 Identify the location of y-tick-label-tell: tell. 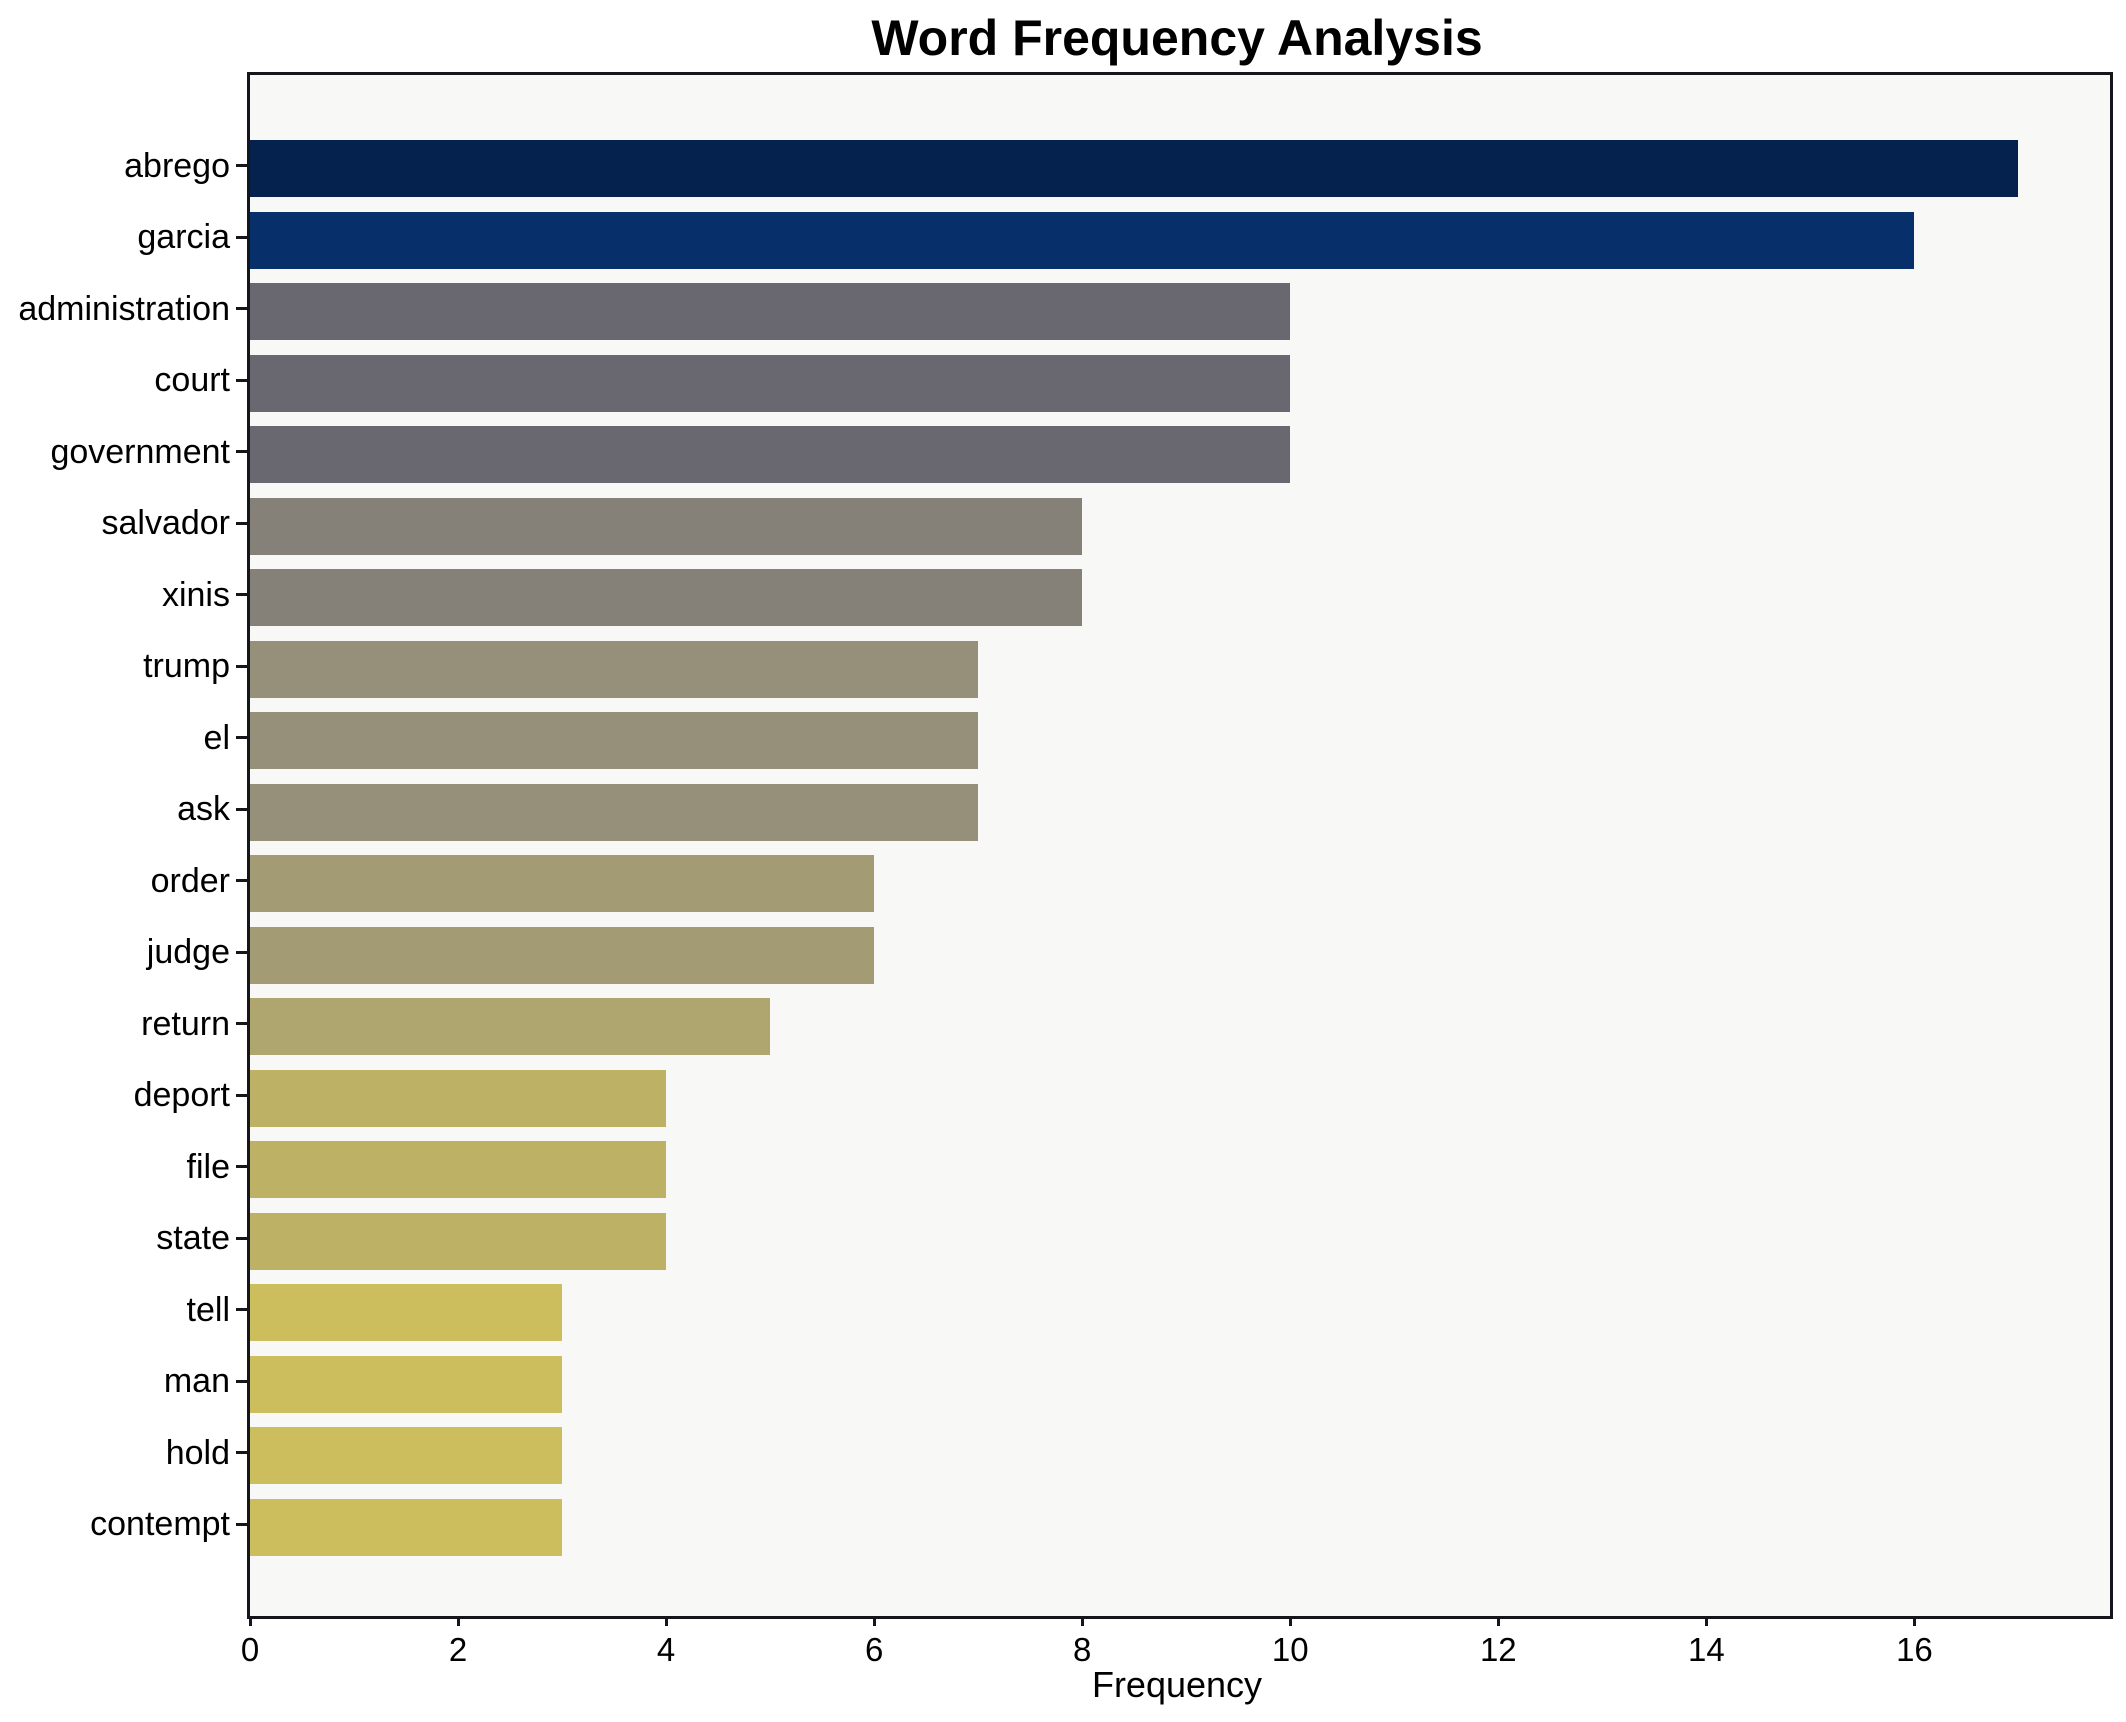
(208, 1309).